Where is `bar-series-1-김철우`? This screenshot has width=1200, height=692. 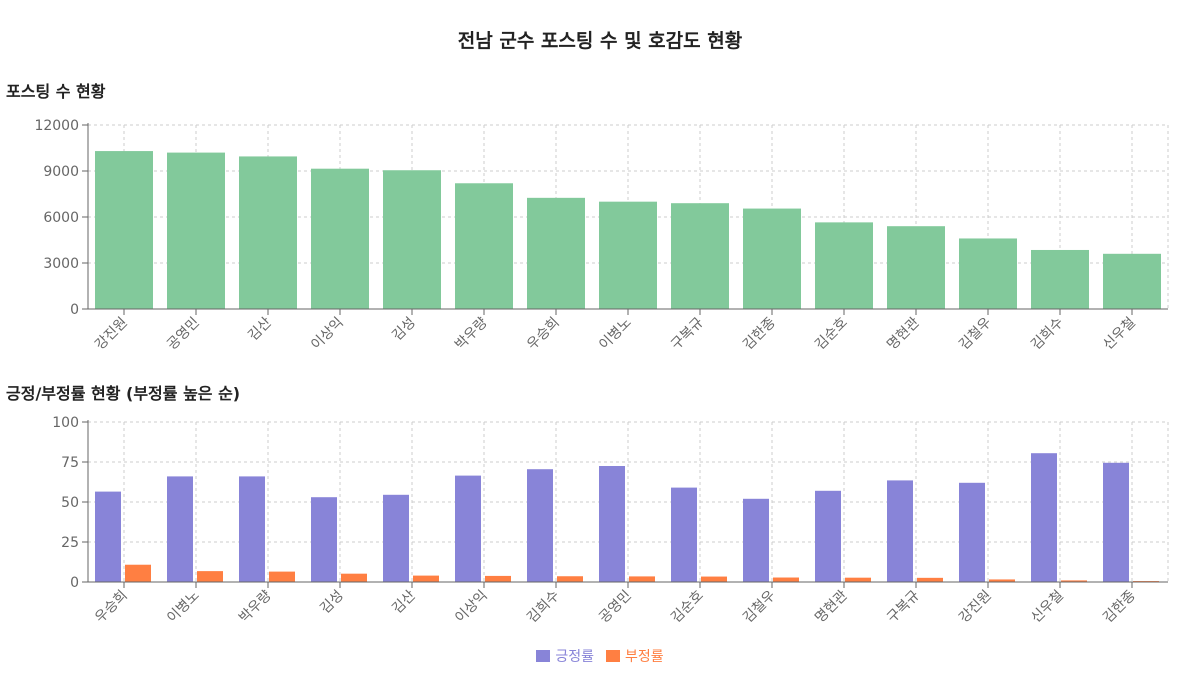 bar-series-1-김철우 is located at coordinates (786, 579).